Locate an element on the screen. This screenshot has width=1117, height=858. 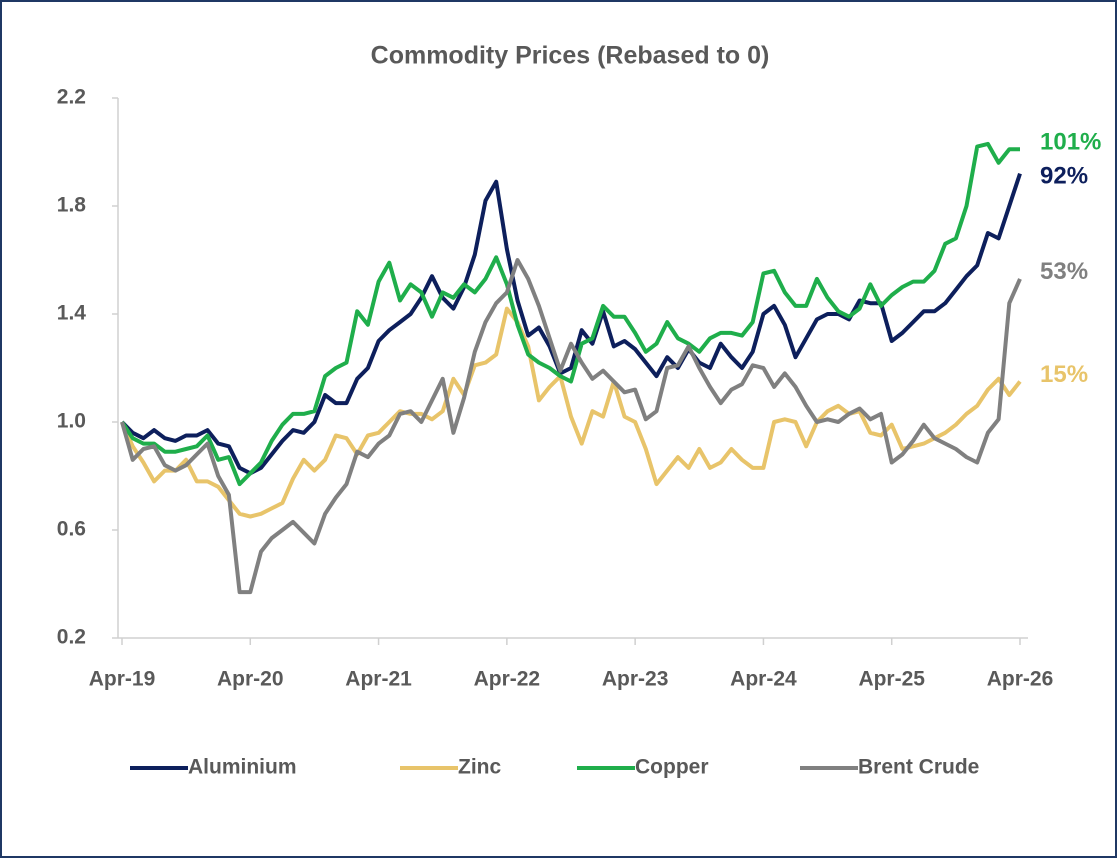
x-tick-label: Apr-23 is located at coordinates (635, 679).